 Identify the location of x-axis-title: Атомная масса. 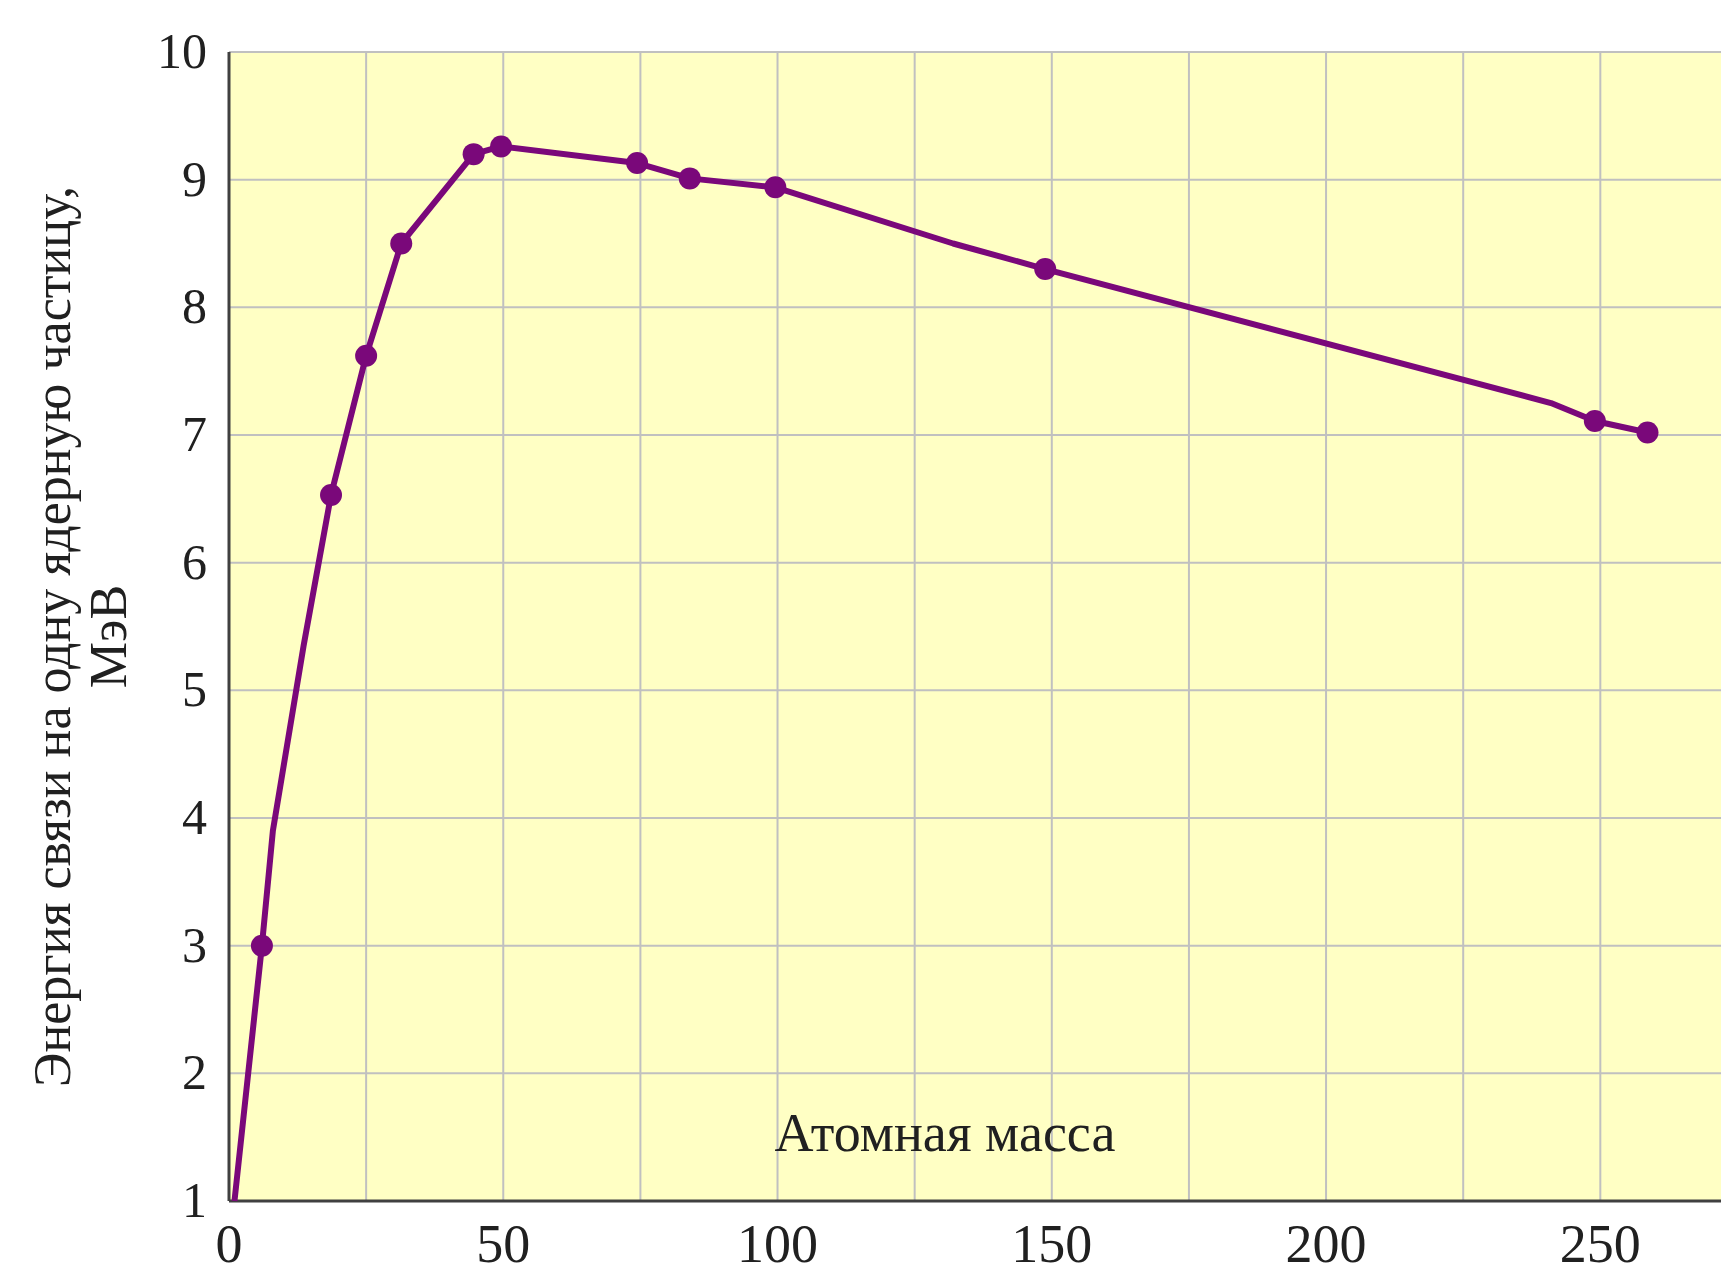
(945, 1133).